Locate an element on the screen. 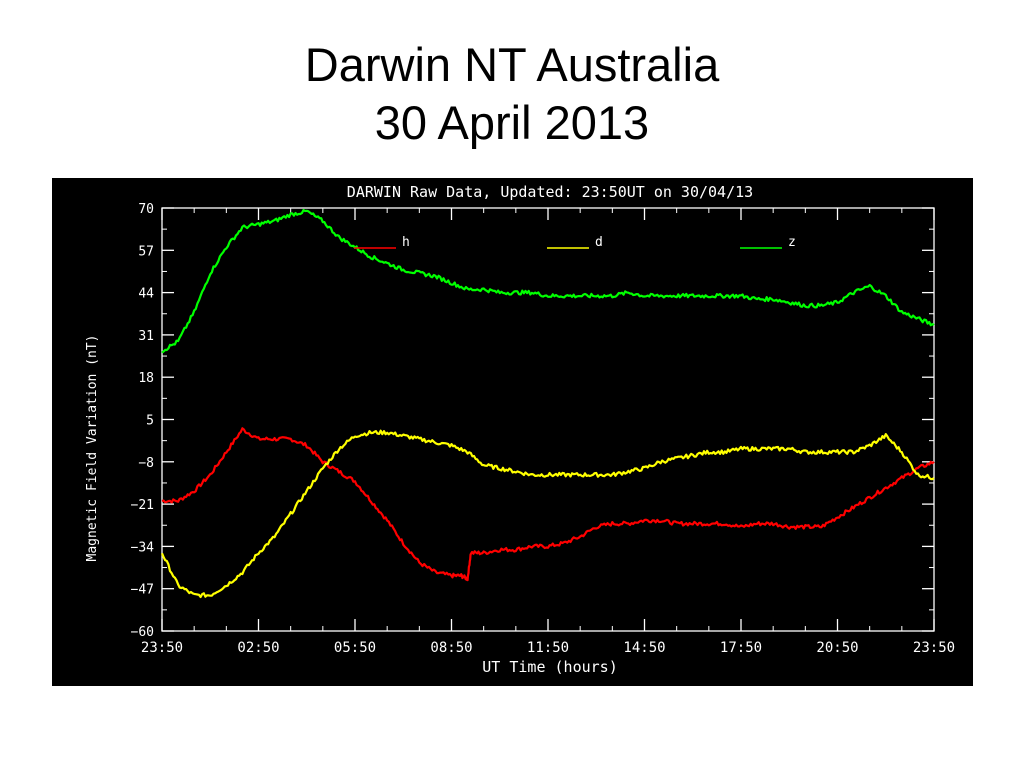 Image resolution: width=1024 pixels, height=768 pixels. y-tick-label: −60 is located at coordinates (142, 632).